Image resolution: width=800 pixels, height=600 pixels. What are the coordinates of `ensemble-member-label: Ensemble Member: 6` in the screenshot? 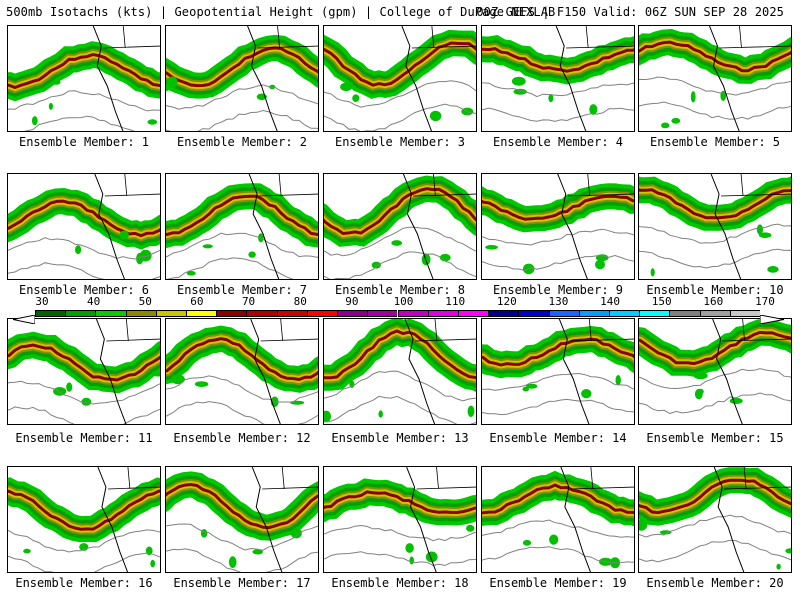 It's located at (84, 290).